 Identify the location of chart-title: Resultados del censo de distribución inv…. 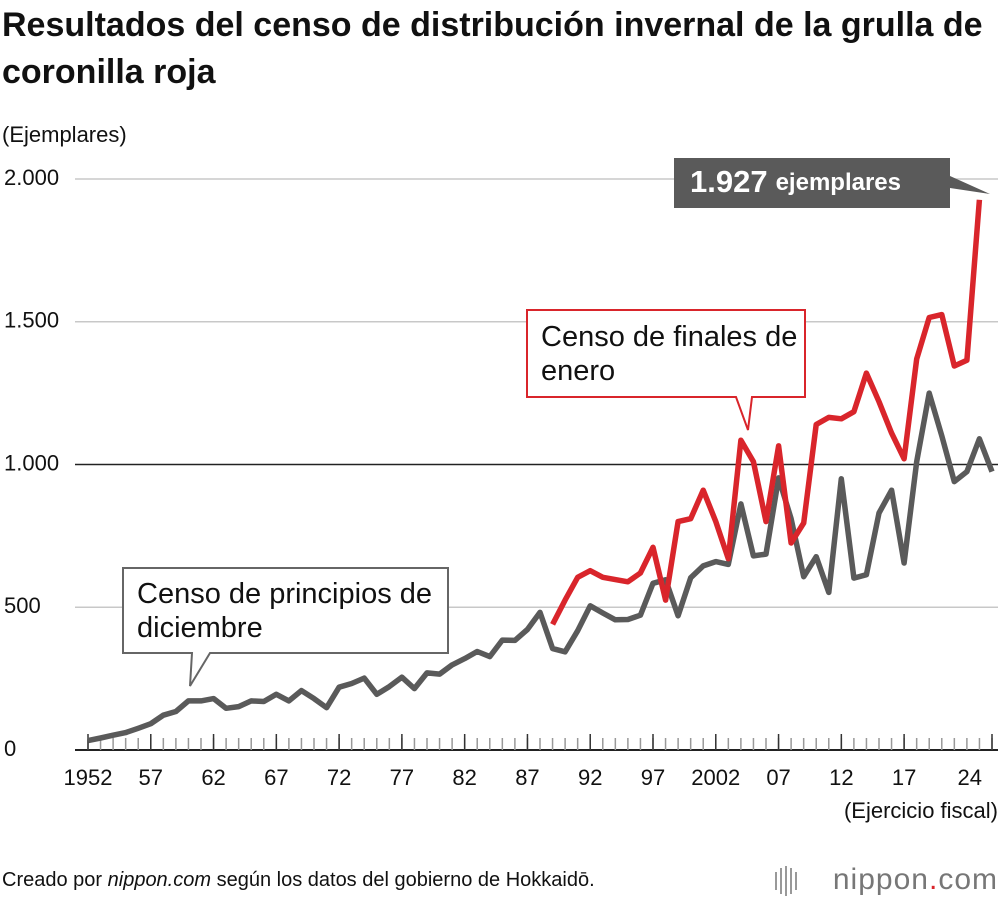
(492, 48).